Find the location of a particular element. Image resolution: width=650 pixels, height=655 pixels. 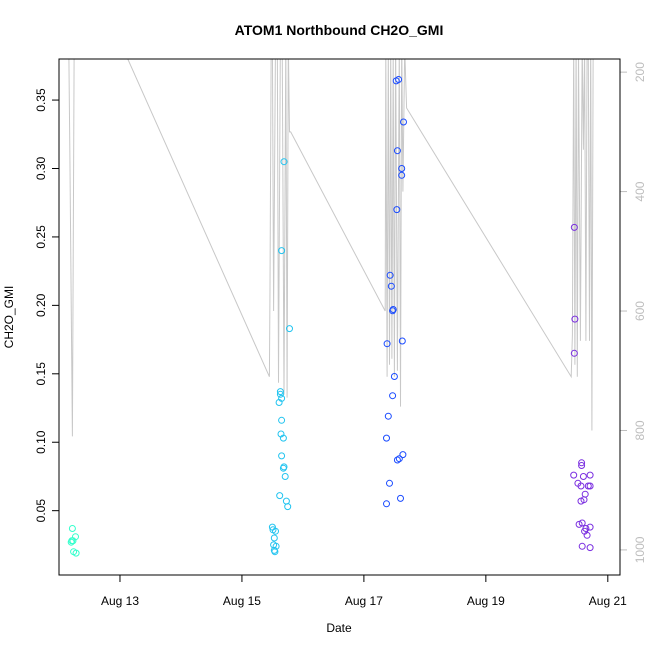

y-tick-label: 0.30 is located at coordinates (41, 168).